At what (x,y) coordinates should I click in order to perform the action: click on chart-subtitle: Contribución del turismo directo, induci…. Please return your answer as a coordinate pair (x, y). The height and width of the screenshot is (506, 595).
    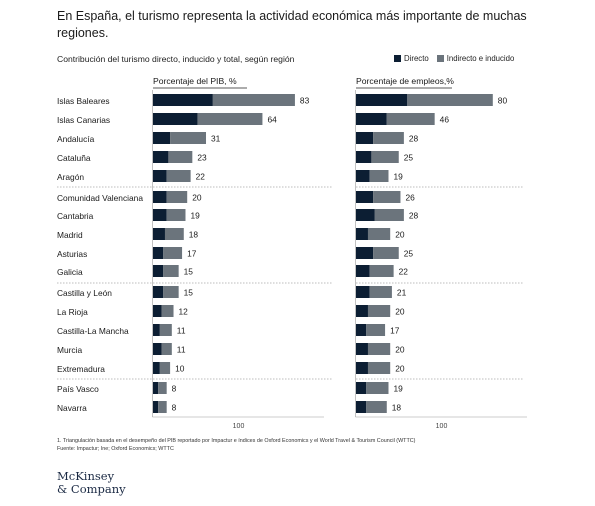
    Looking at the image, I should click on (176, 59).